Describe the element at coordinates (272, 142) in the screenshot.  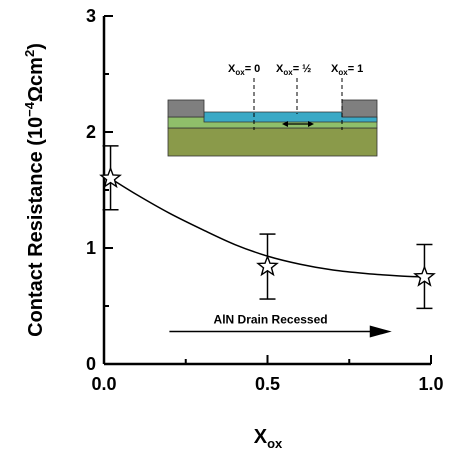
I see `inset-substrate` at that location.